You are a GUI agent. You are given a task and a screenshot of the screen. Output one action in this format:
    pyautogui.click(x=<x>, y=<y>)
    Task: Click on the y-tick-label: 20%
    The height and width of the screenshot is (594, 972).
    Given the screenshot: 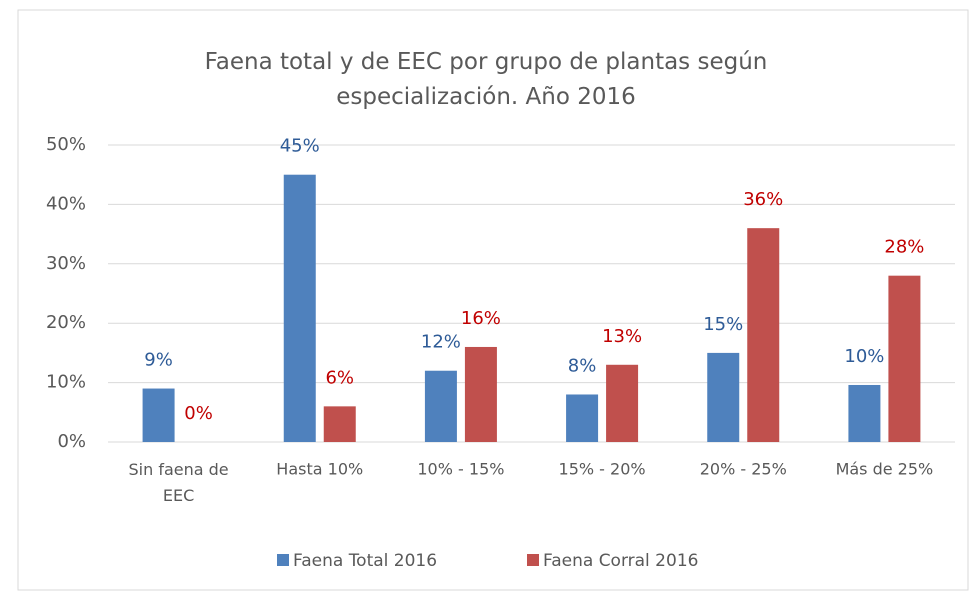 What is the action you would take?
    pyautogui.click(x=66, y=322)
    